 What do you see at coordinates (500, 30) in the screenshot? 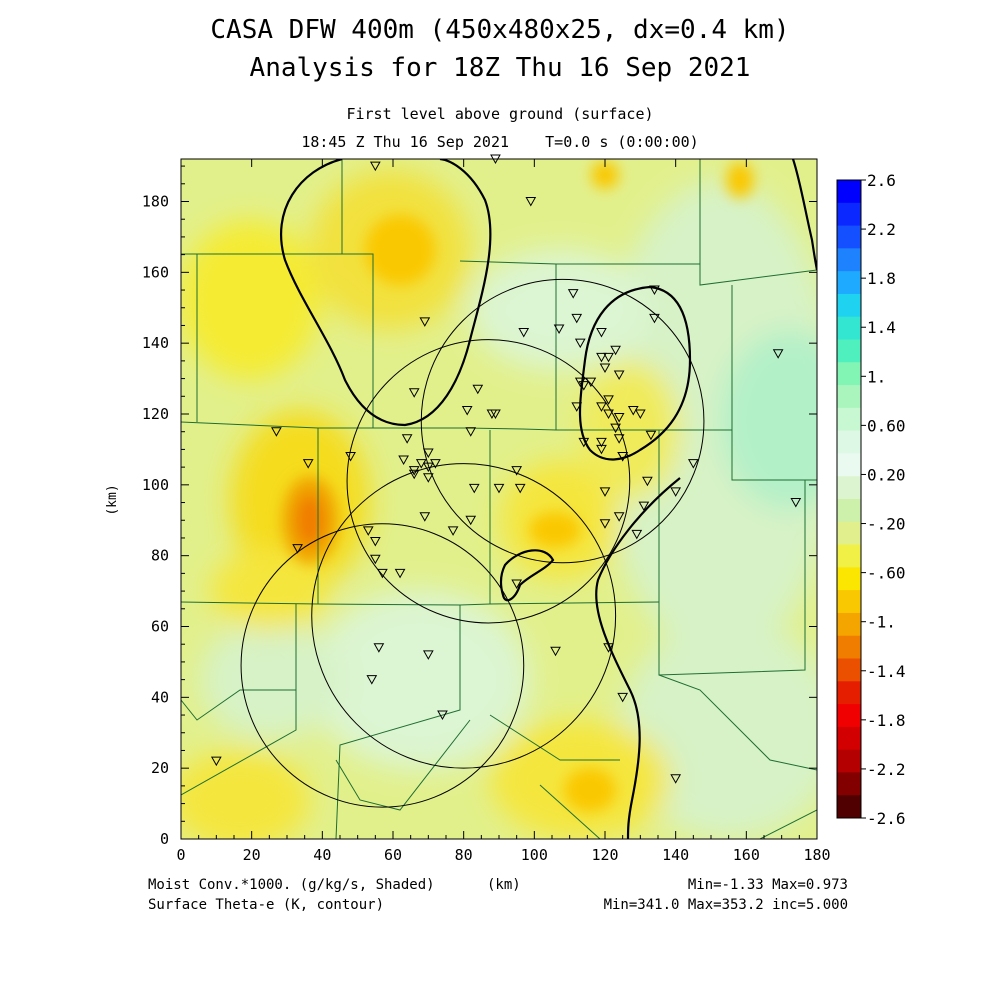
I see `chart-title: CASA DFW 400m (450x480x25, dx=0.4 km)` at bounding box center [500, 30].